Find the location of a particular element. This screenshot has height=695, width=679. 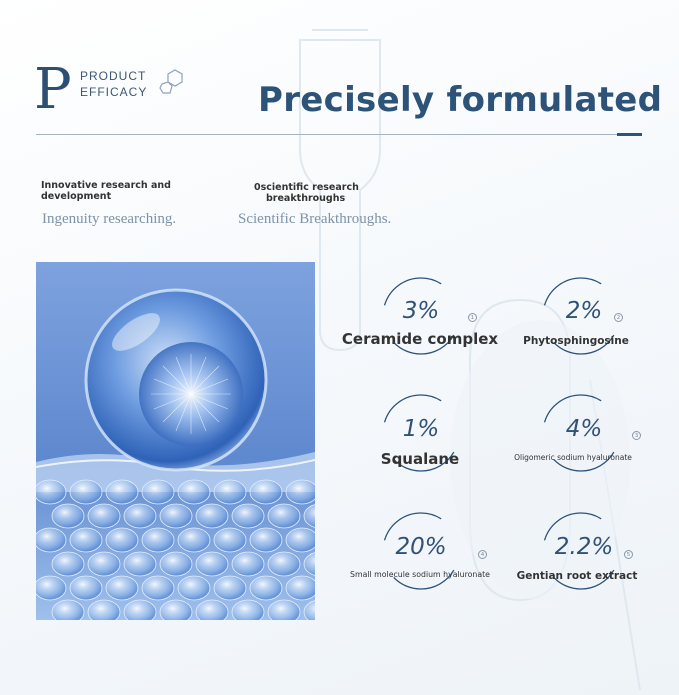

molecule-icon is located at coordinates (171, 81).